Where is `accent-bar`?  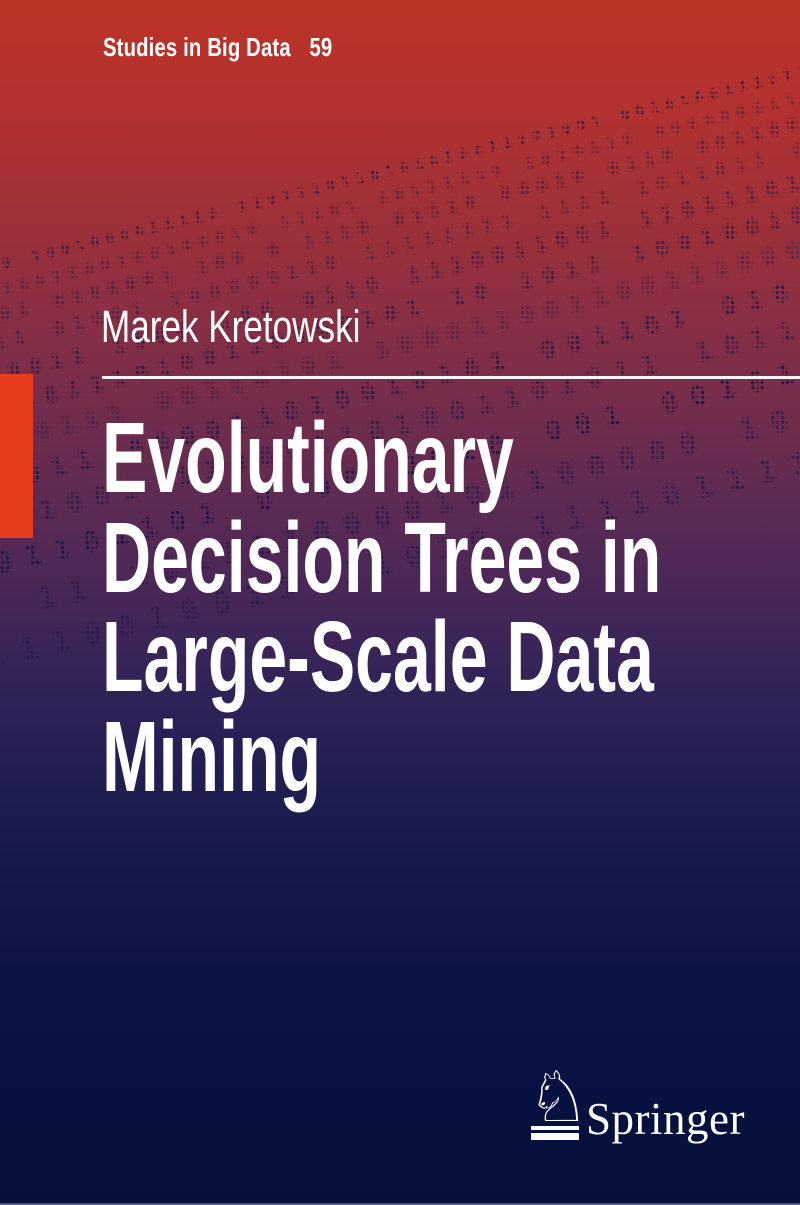
accent-bar is located at coordinates (16, 456).